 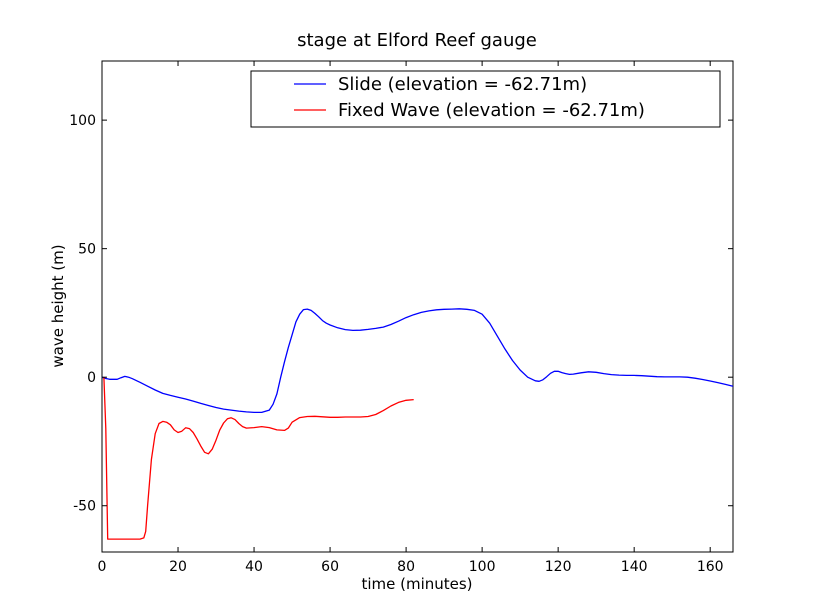 I want to click on y-tick-label: 100, so click(x=82, y=121).